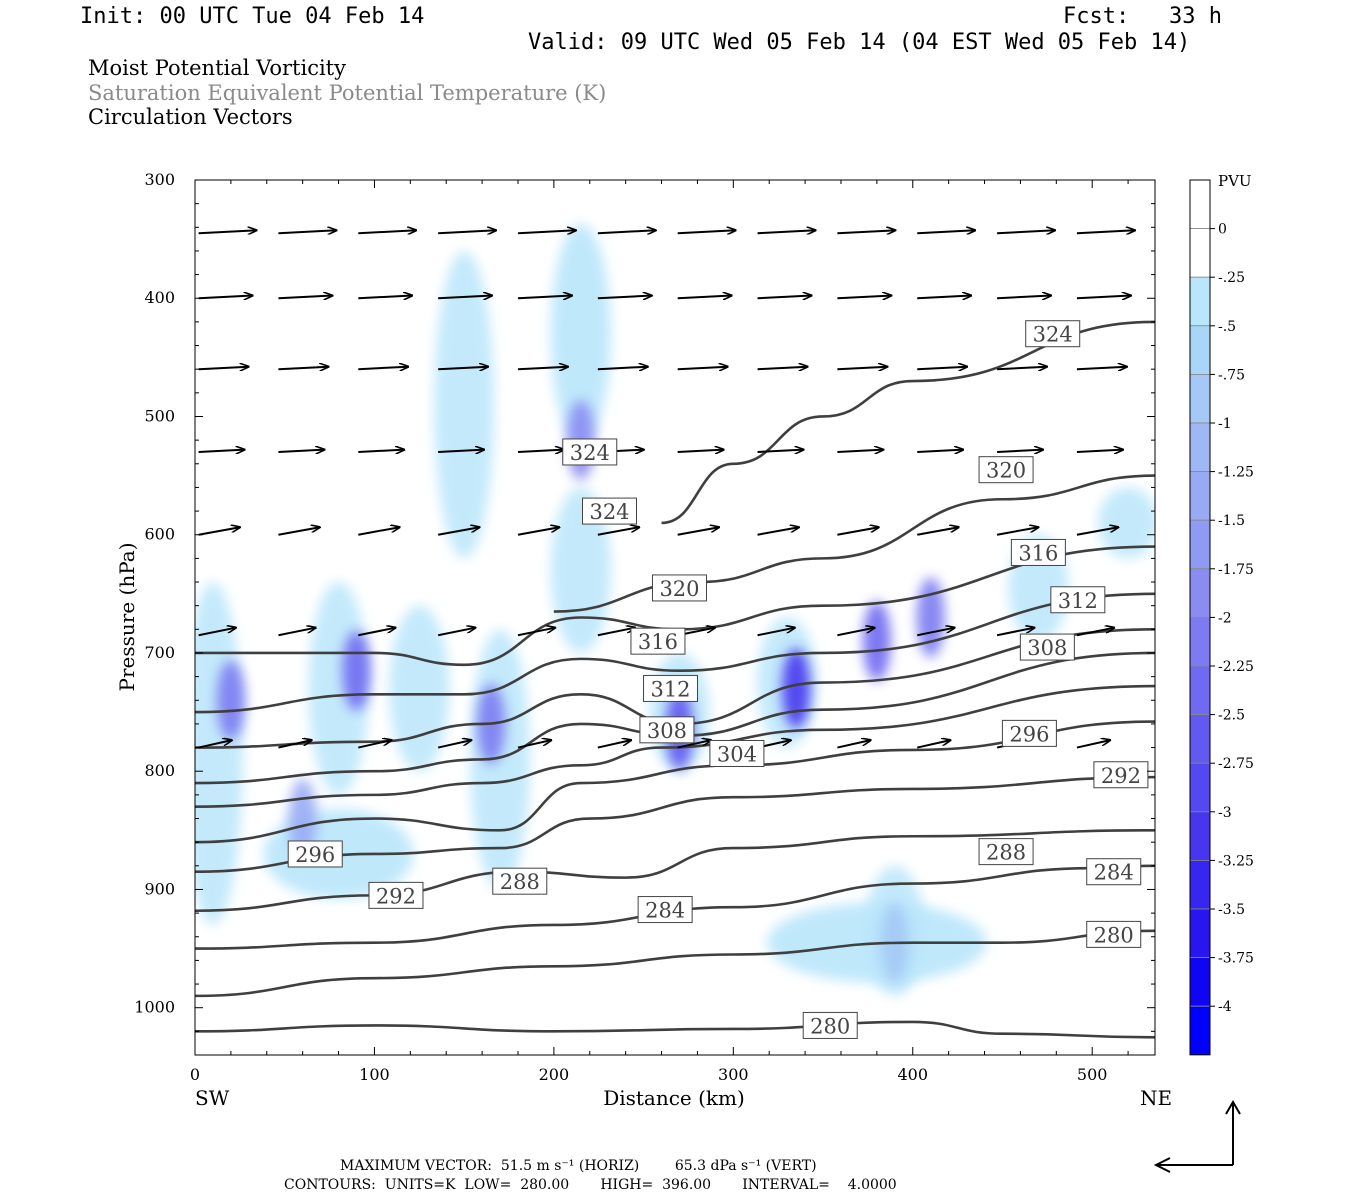 This screenshot has width=1350, height=1200. I want to click on colorbar-level-label: -3, so click(1225, 813).